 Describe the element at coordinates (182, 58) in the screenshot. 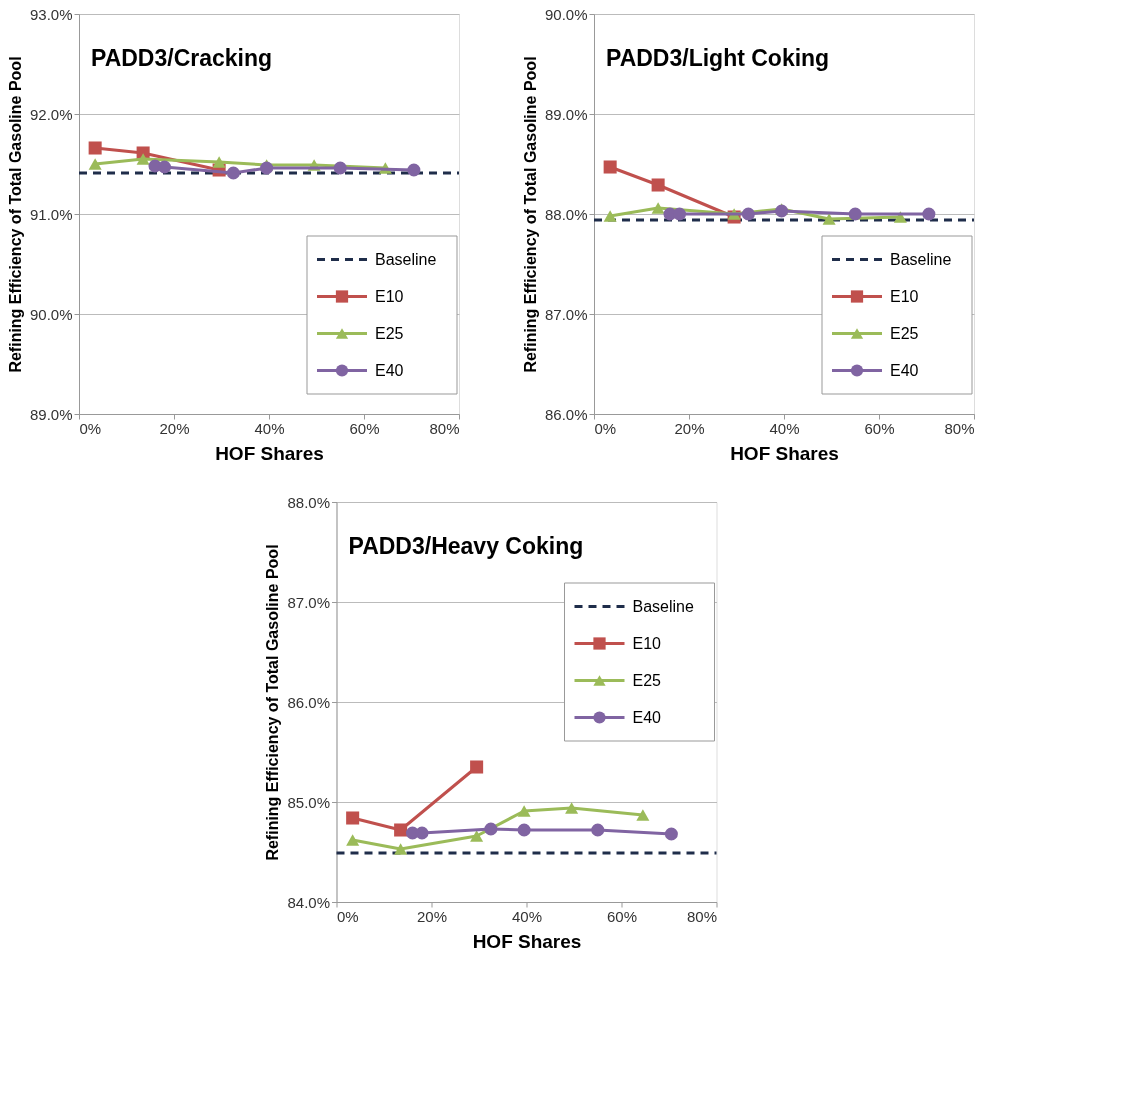

I see `text: PADD3/Cracking` at that location.